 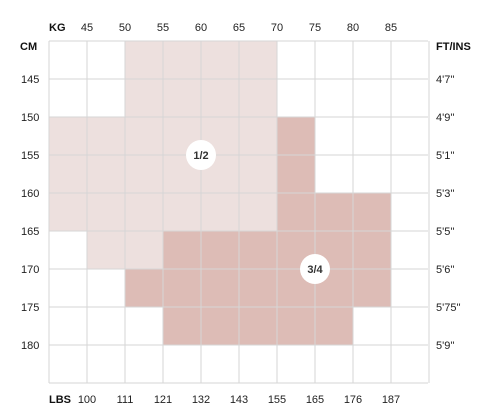 I want to click on region-labels: 1/2 3/4, so click(x=258, y=212).